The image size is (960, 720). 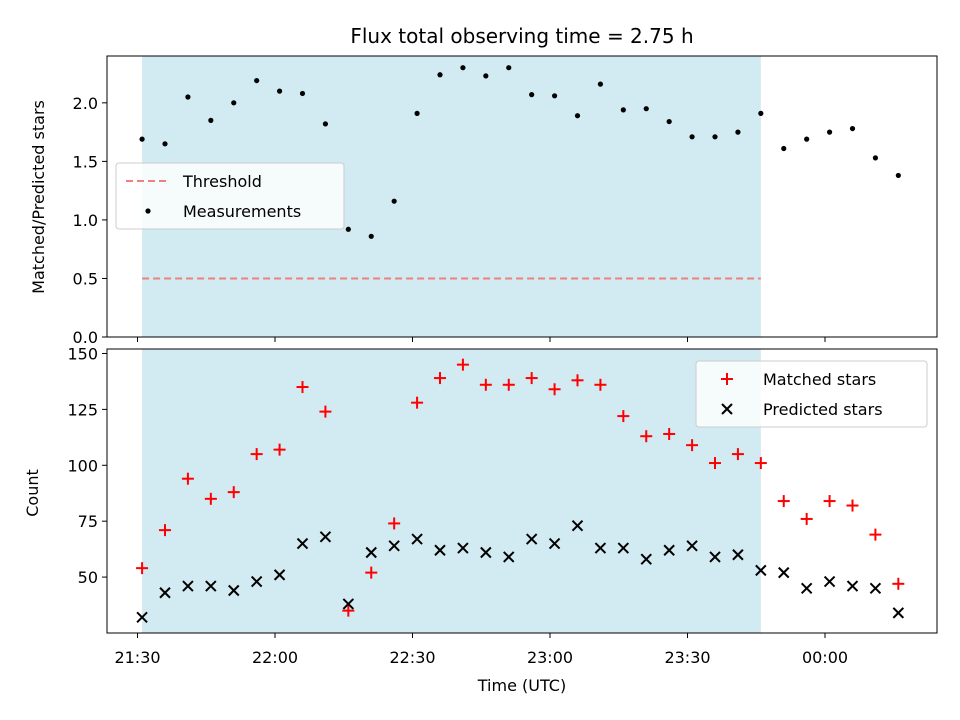 What do you see at coordinates (521, 685) in the screenshot?
I see `x-axis-label: Time (UTC)` at bounding box center [521, 685].